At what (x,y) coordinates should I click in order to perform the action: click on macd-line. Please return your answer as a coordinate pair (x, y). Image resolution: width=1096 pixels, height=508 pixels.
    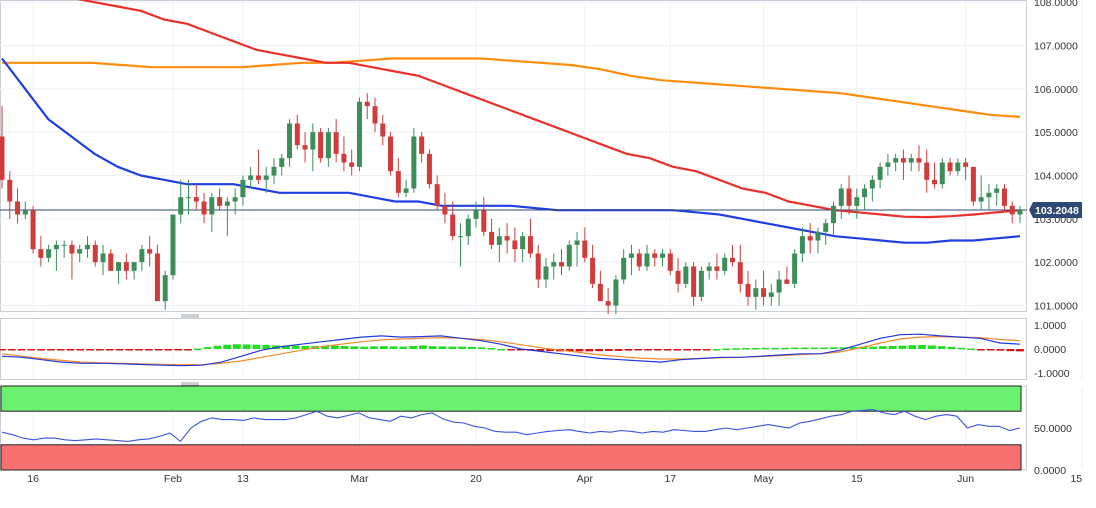
    Looking at the image, I should click on (511, 350).